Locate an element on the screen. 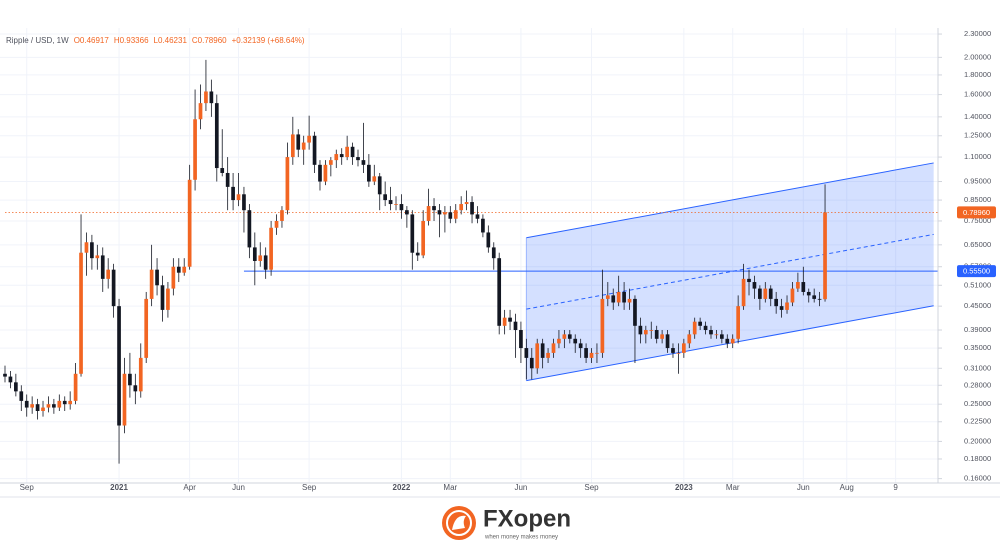 This screenshot has width=1000, height=549. x-tick-label: Mar is located at coordinates (450, 487).